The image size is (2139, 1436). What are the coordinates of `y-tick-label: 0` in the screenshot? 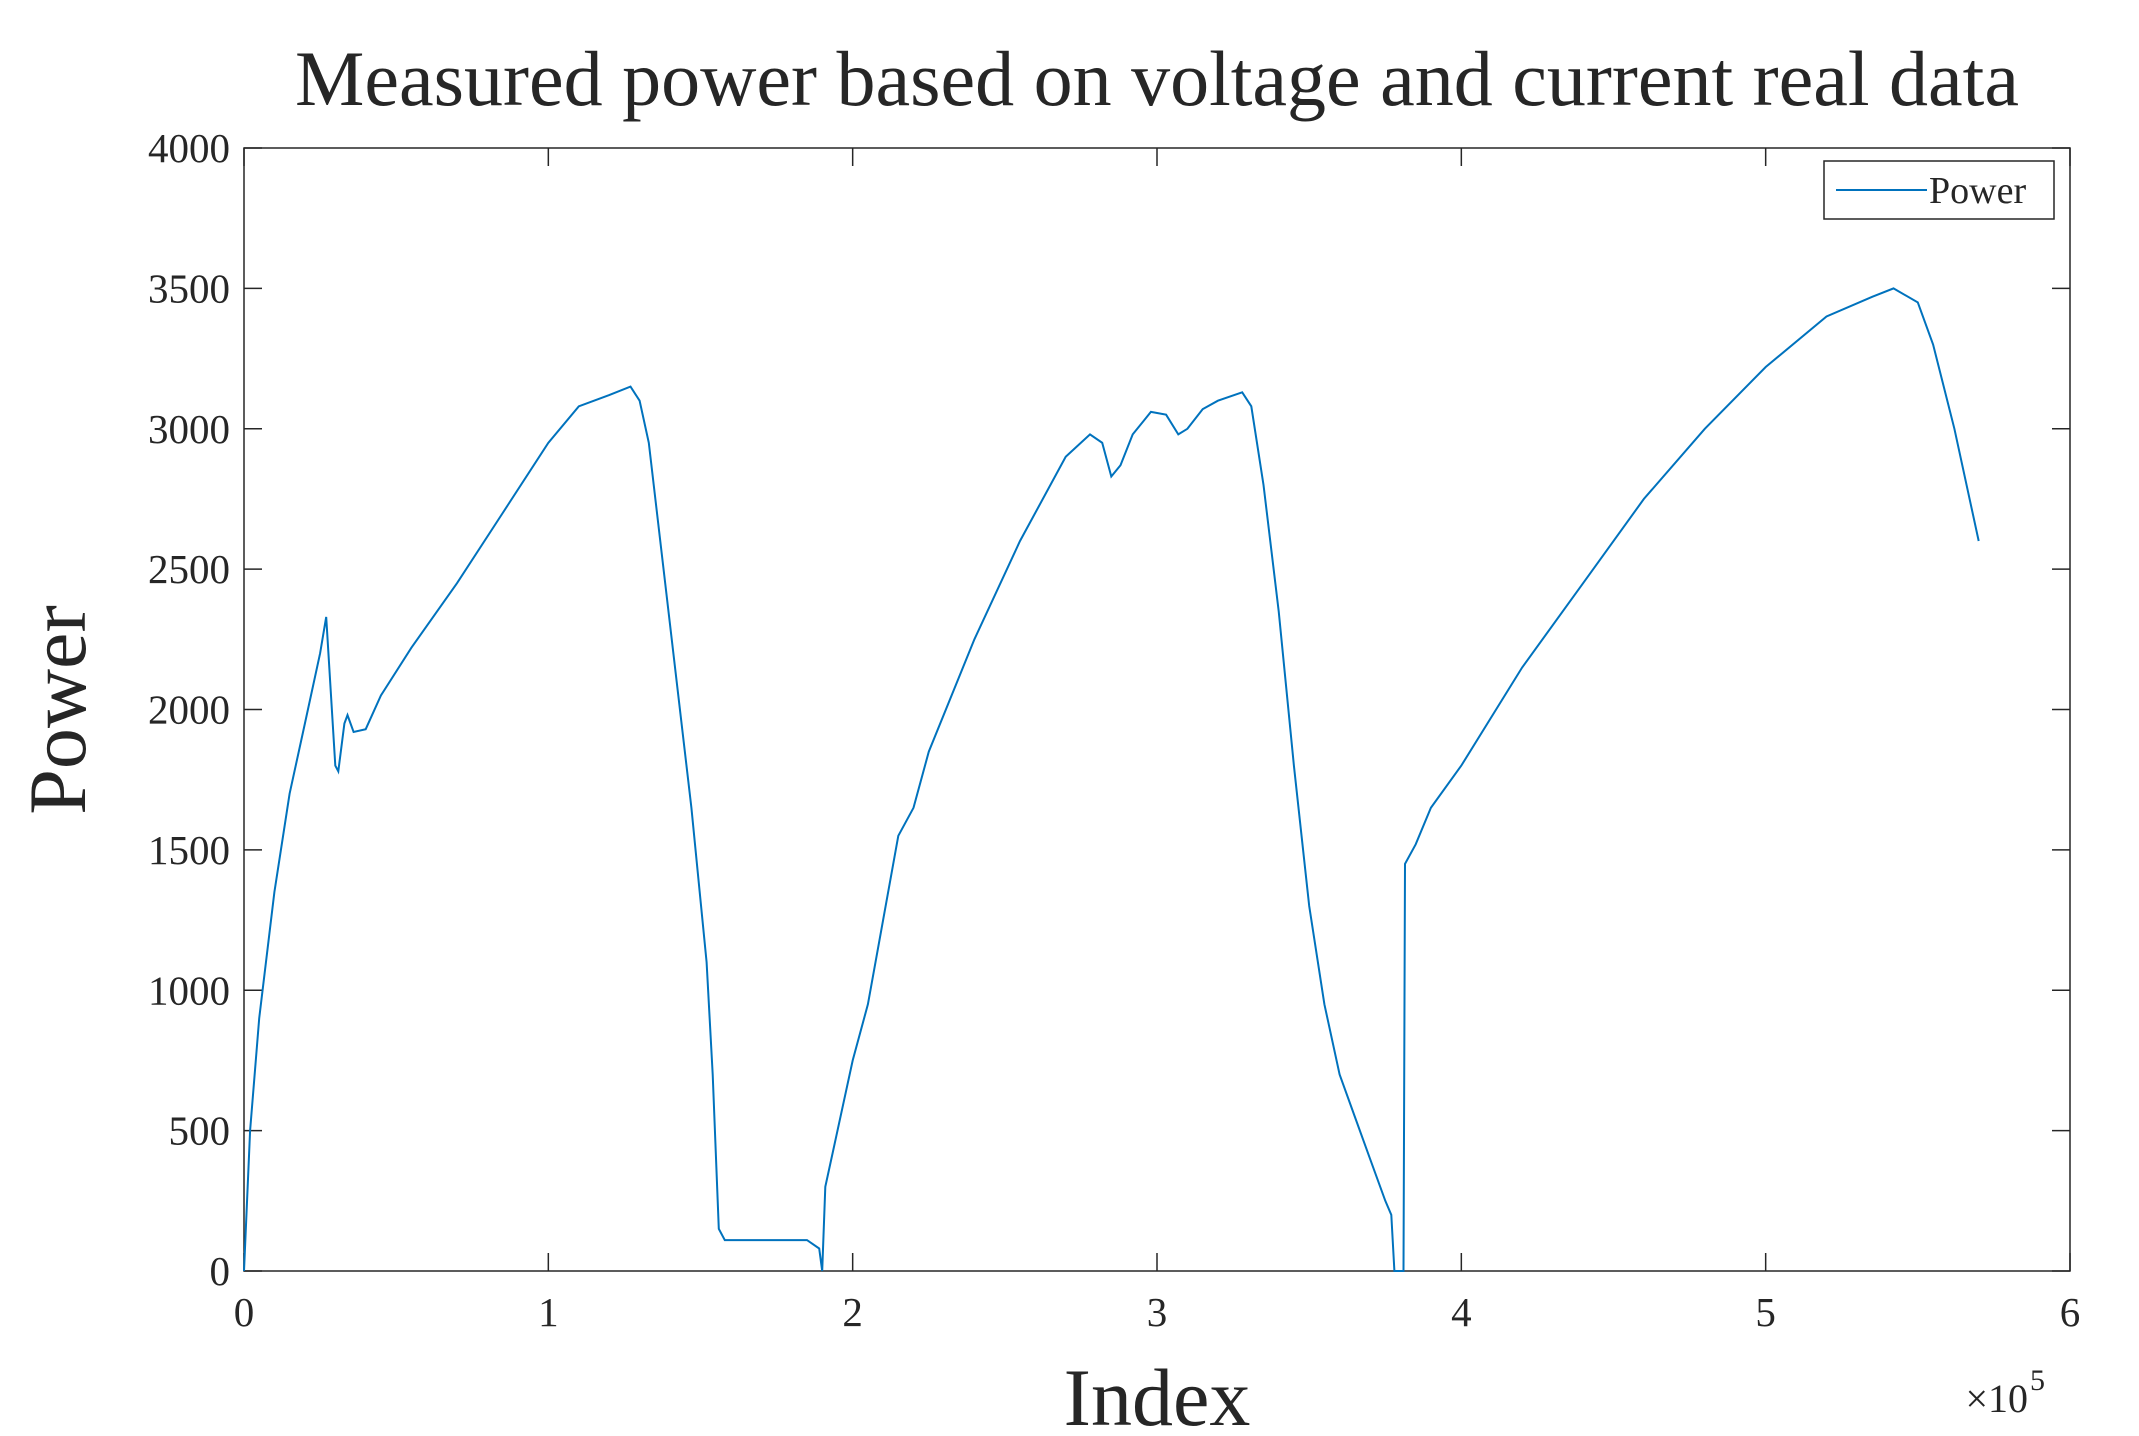 It's located at (220, 1271).